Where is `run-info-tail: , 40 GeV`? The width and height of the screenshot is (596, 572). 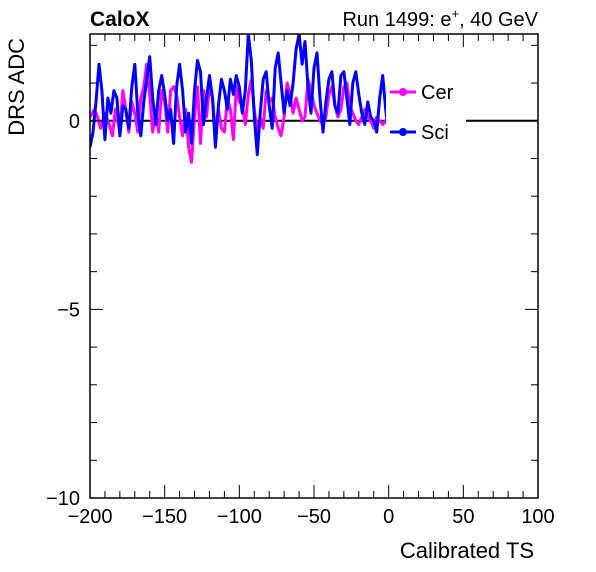
run-info-tail: , 40 GeV is located at coordinates (499, 20).